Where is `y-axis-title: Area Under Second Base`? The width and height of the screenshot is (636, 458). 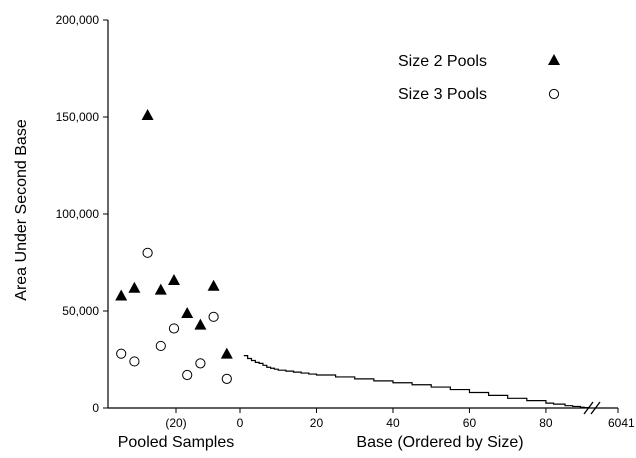 y-axis-title: Area Under Second Base is located at coordinates (21, 210).